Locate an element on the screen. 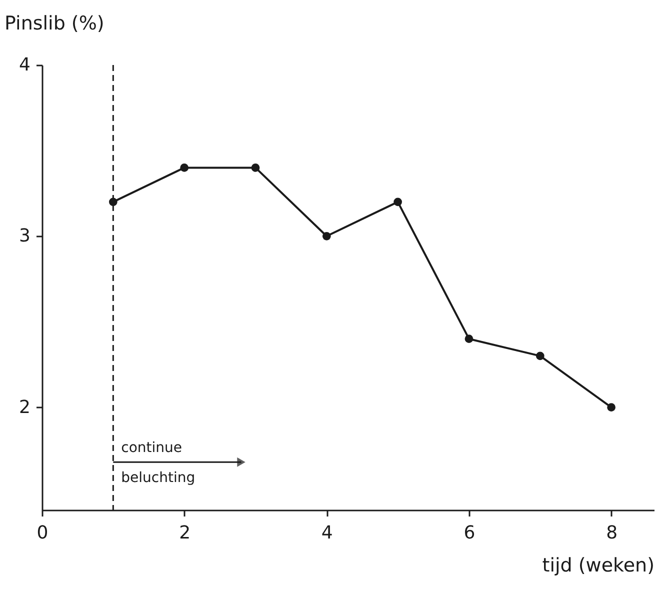 Image resolution: width=666 pixels, height=589 pixels. x-tick-label: 2 is located at coordinates (185, 533).